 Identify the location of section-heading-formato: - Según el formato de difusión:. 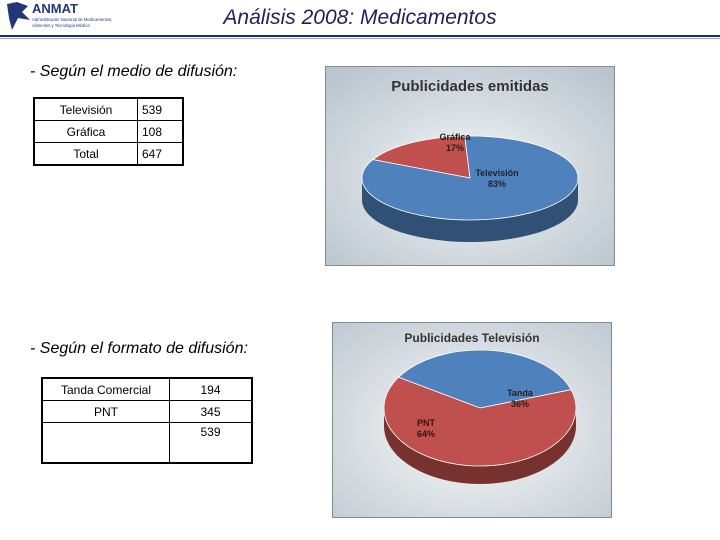
(139, 348).